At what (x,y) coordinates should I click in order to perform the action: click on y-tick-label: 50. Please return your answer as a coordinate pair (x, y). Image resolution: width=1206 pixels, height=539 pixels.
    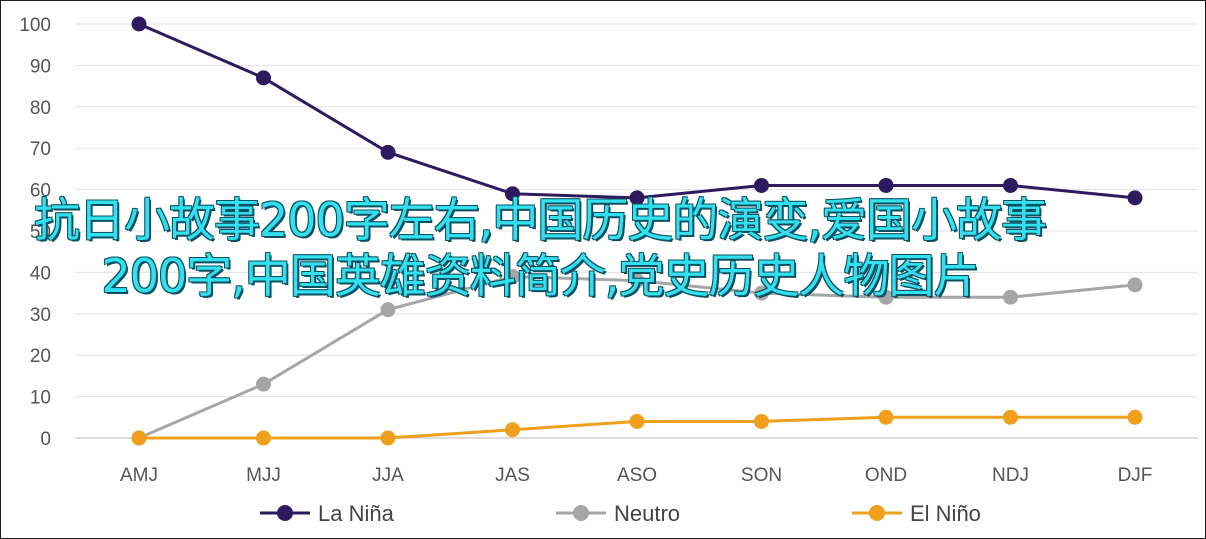
    Looking at the image, I should click on (40, 232).